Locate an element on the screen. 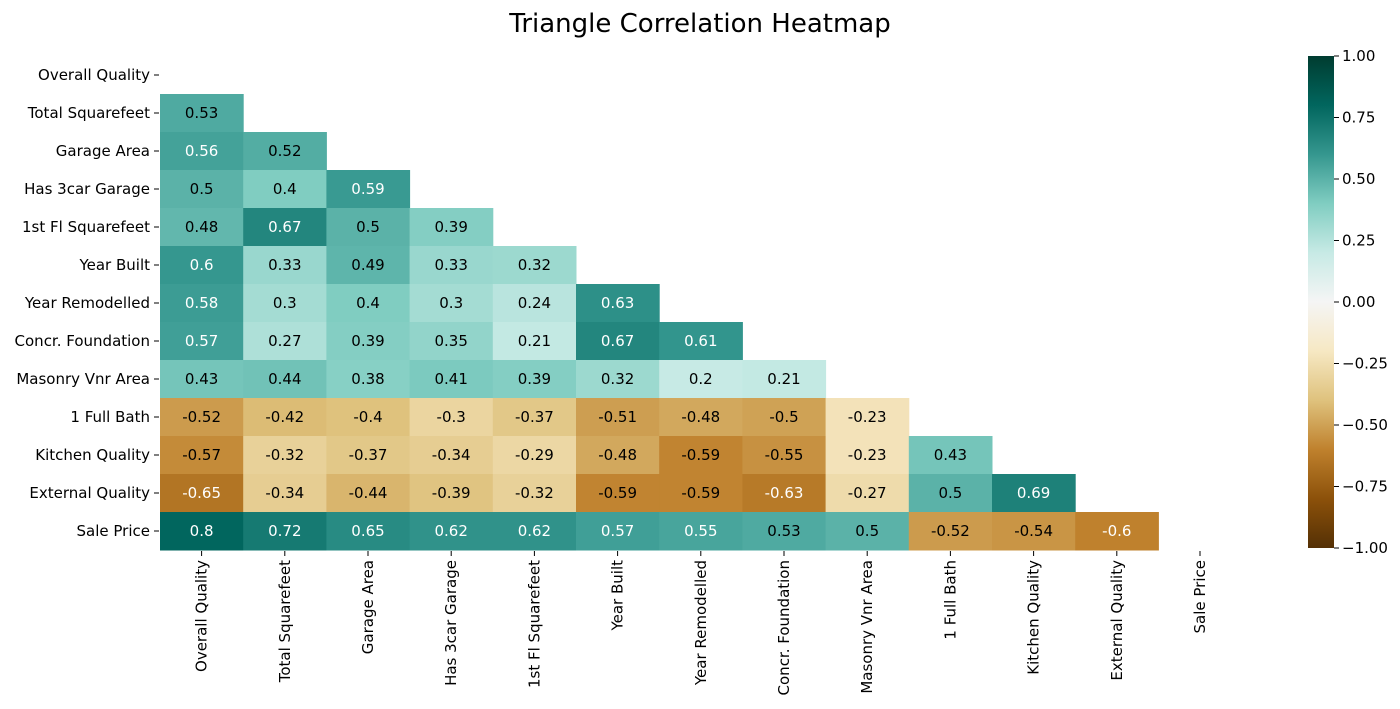 The width and height of the screenshot is (1400, 709). heatmap-cell-value: 0.41 is located at coordinates (450, 379).